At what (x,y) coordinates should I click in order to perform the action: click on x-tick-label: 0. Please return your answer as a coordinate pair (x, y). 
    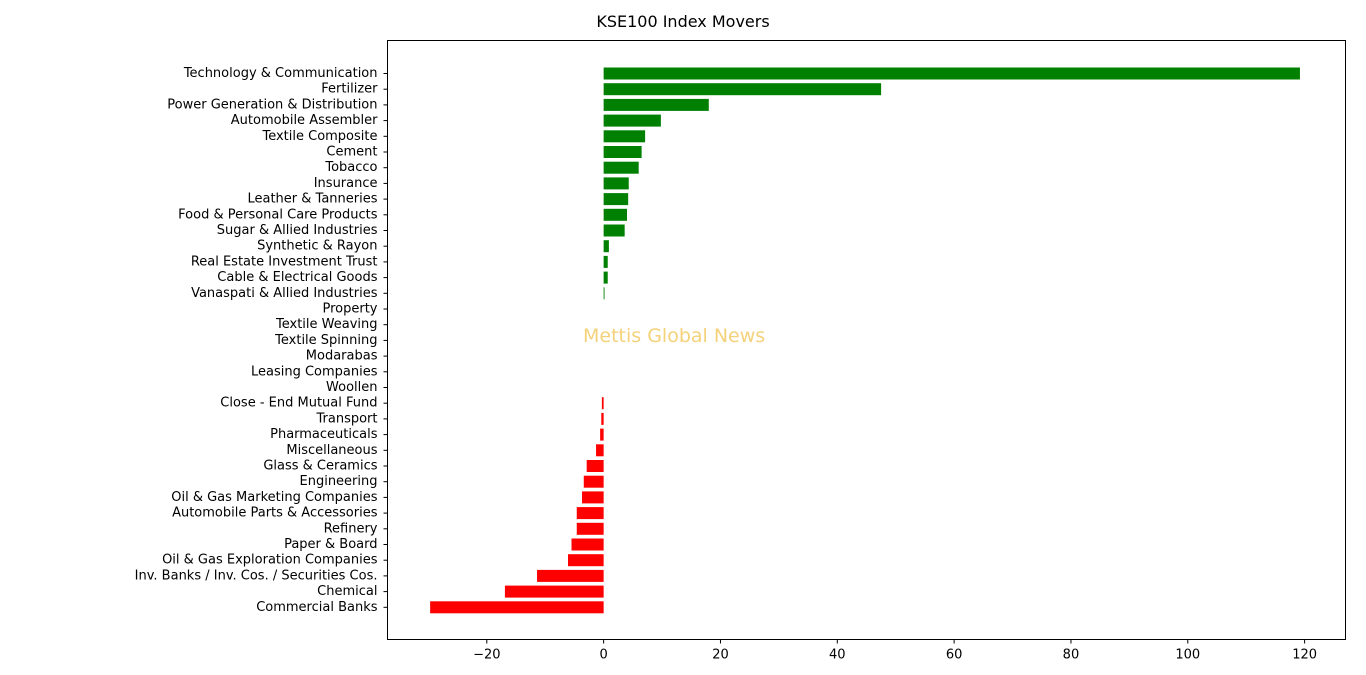
    Looking at the image, I should click on (603, 655).